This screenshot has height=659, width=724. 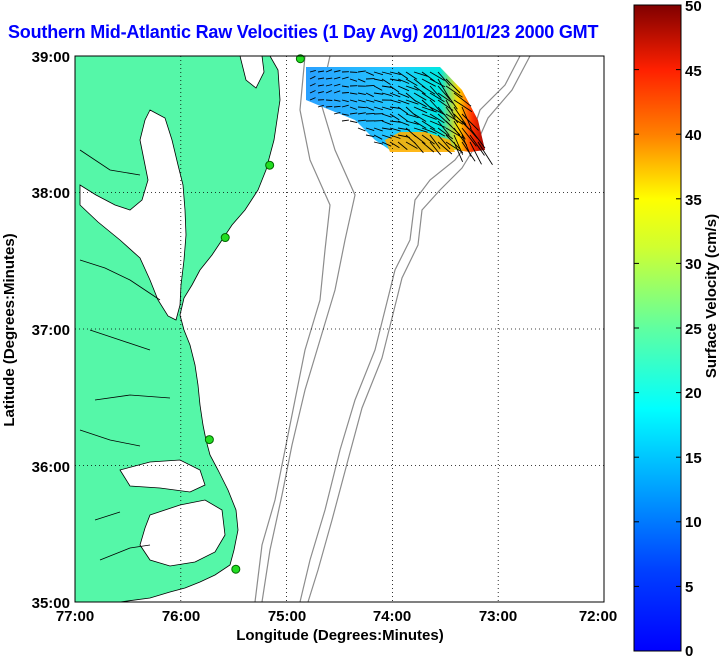 What do you see at coordinates (693, 393) in the screenshot?
I see `colorbar-tick-label: 20` at bounding box center [693, 393].